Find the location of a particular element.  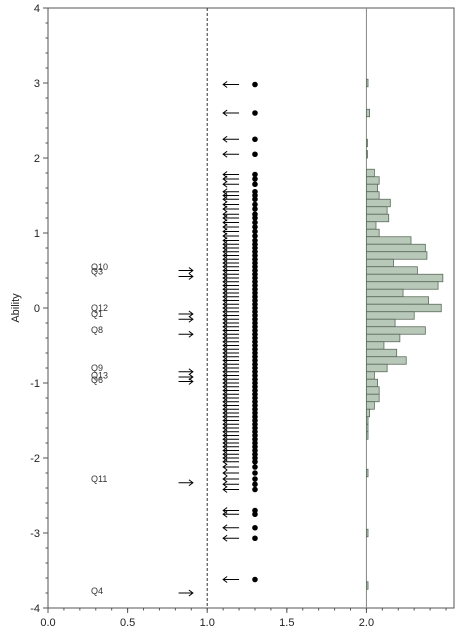

item-label: Q9 is located at coordinates (97, 368).